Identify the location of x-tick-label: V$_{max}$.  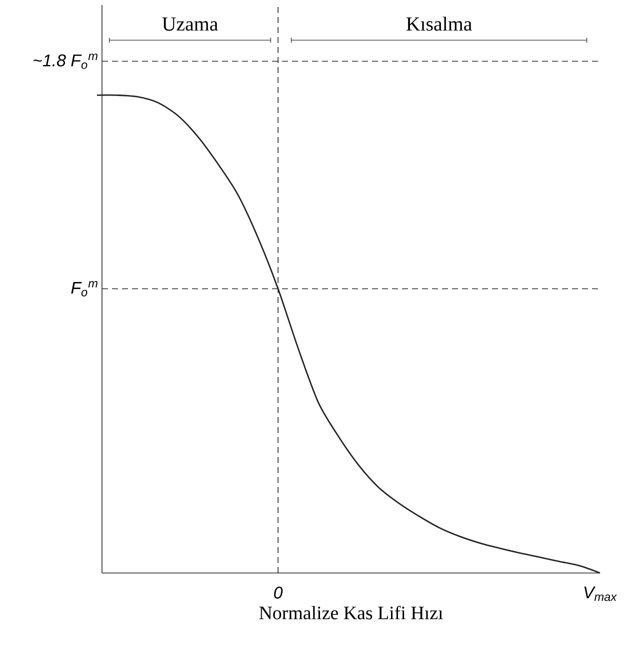
(600, 593).